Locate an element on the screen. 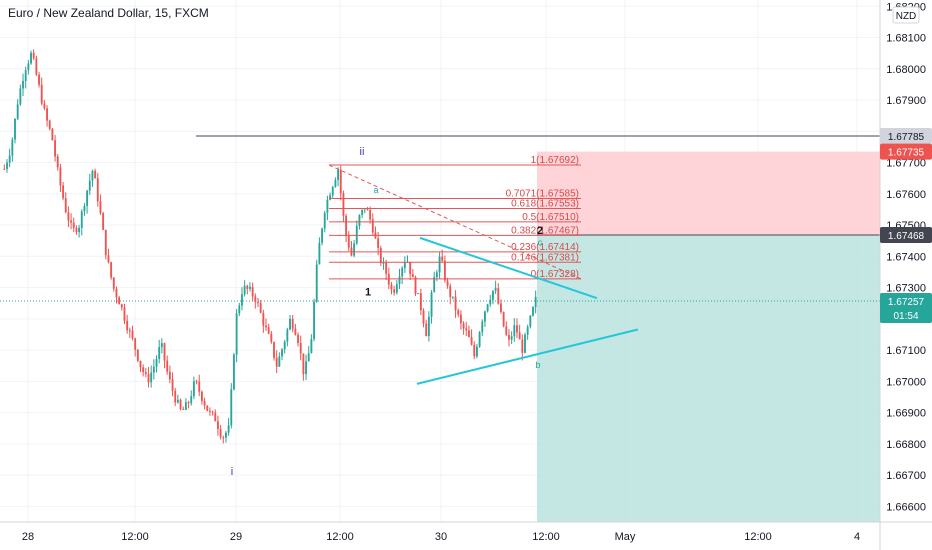  y-tick-label: 1.66900 is located at coordinates (906, 414).